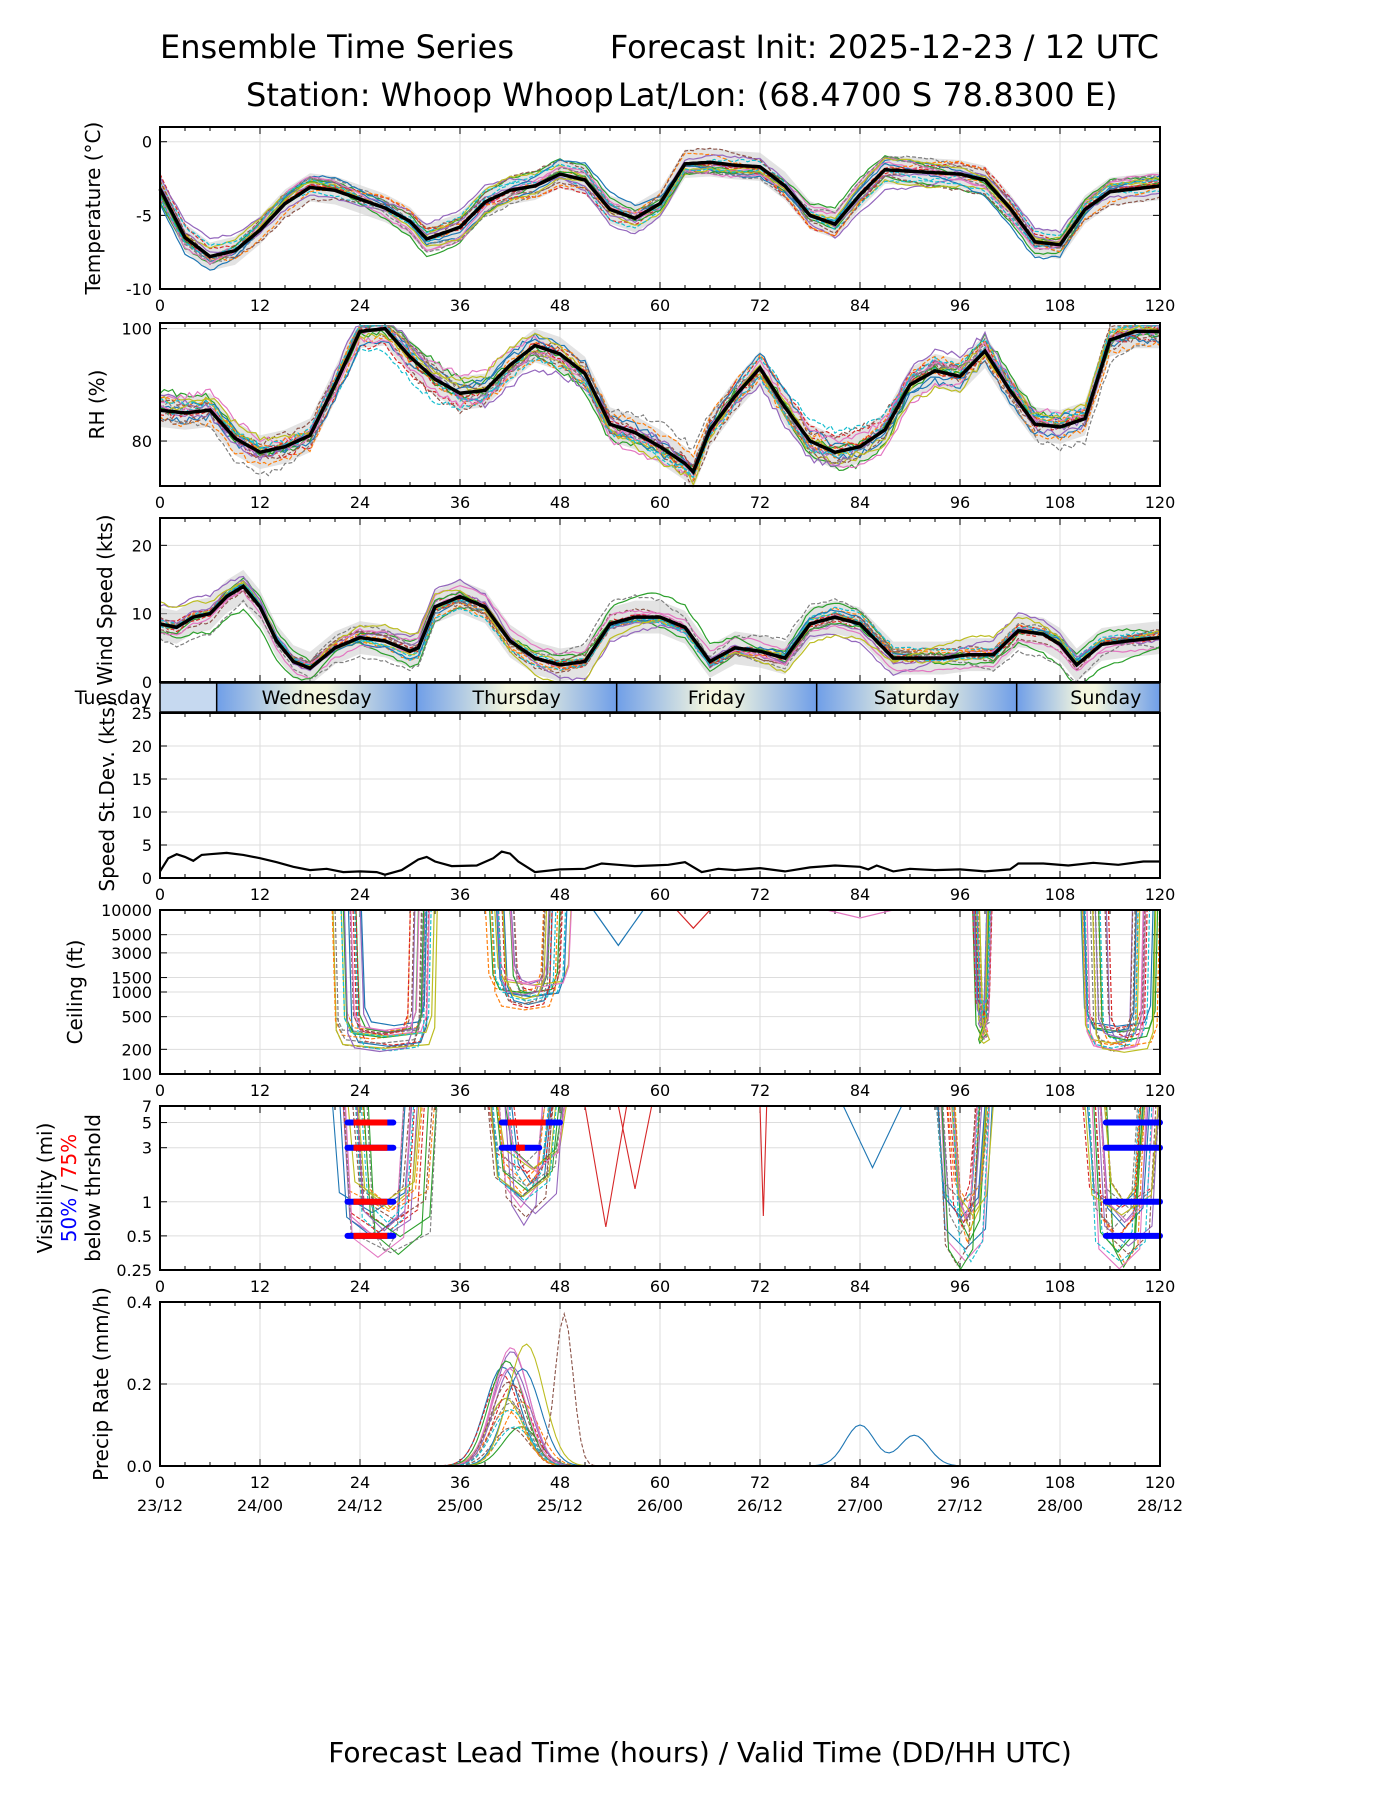  What do you see at coordinates (105, 599) in the screenshot?
I see `y-axis-label: Wind Speed (kts)` at bounding box center [105, 599].